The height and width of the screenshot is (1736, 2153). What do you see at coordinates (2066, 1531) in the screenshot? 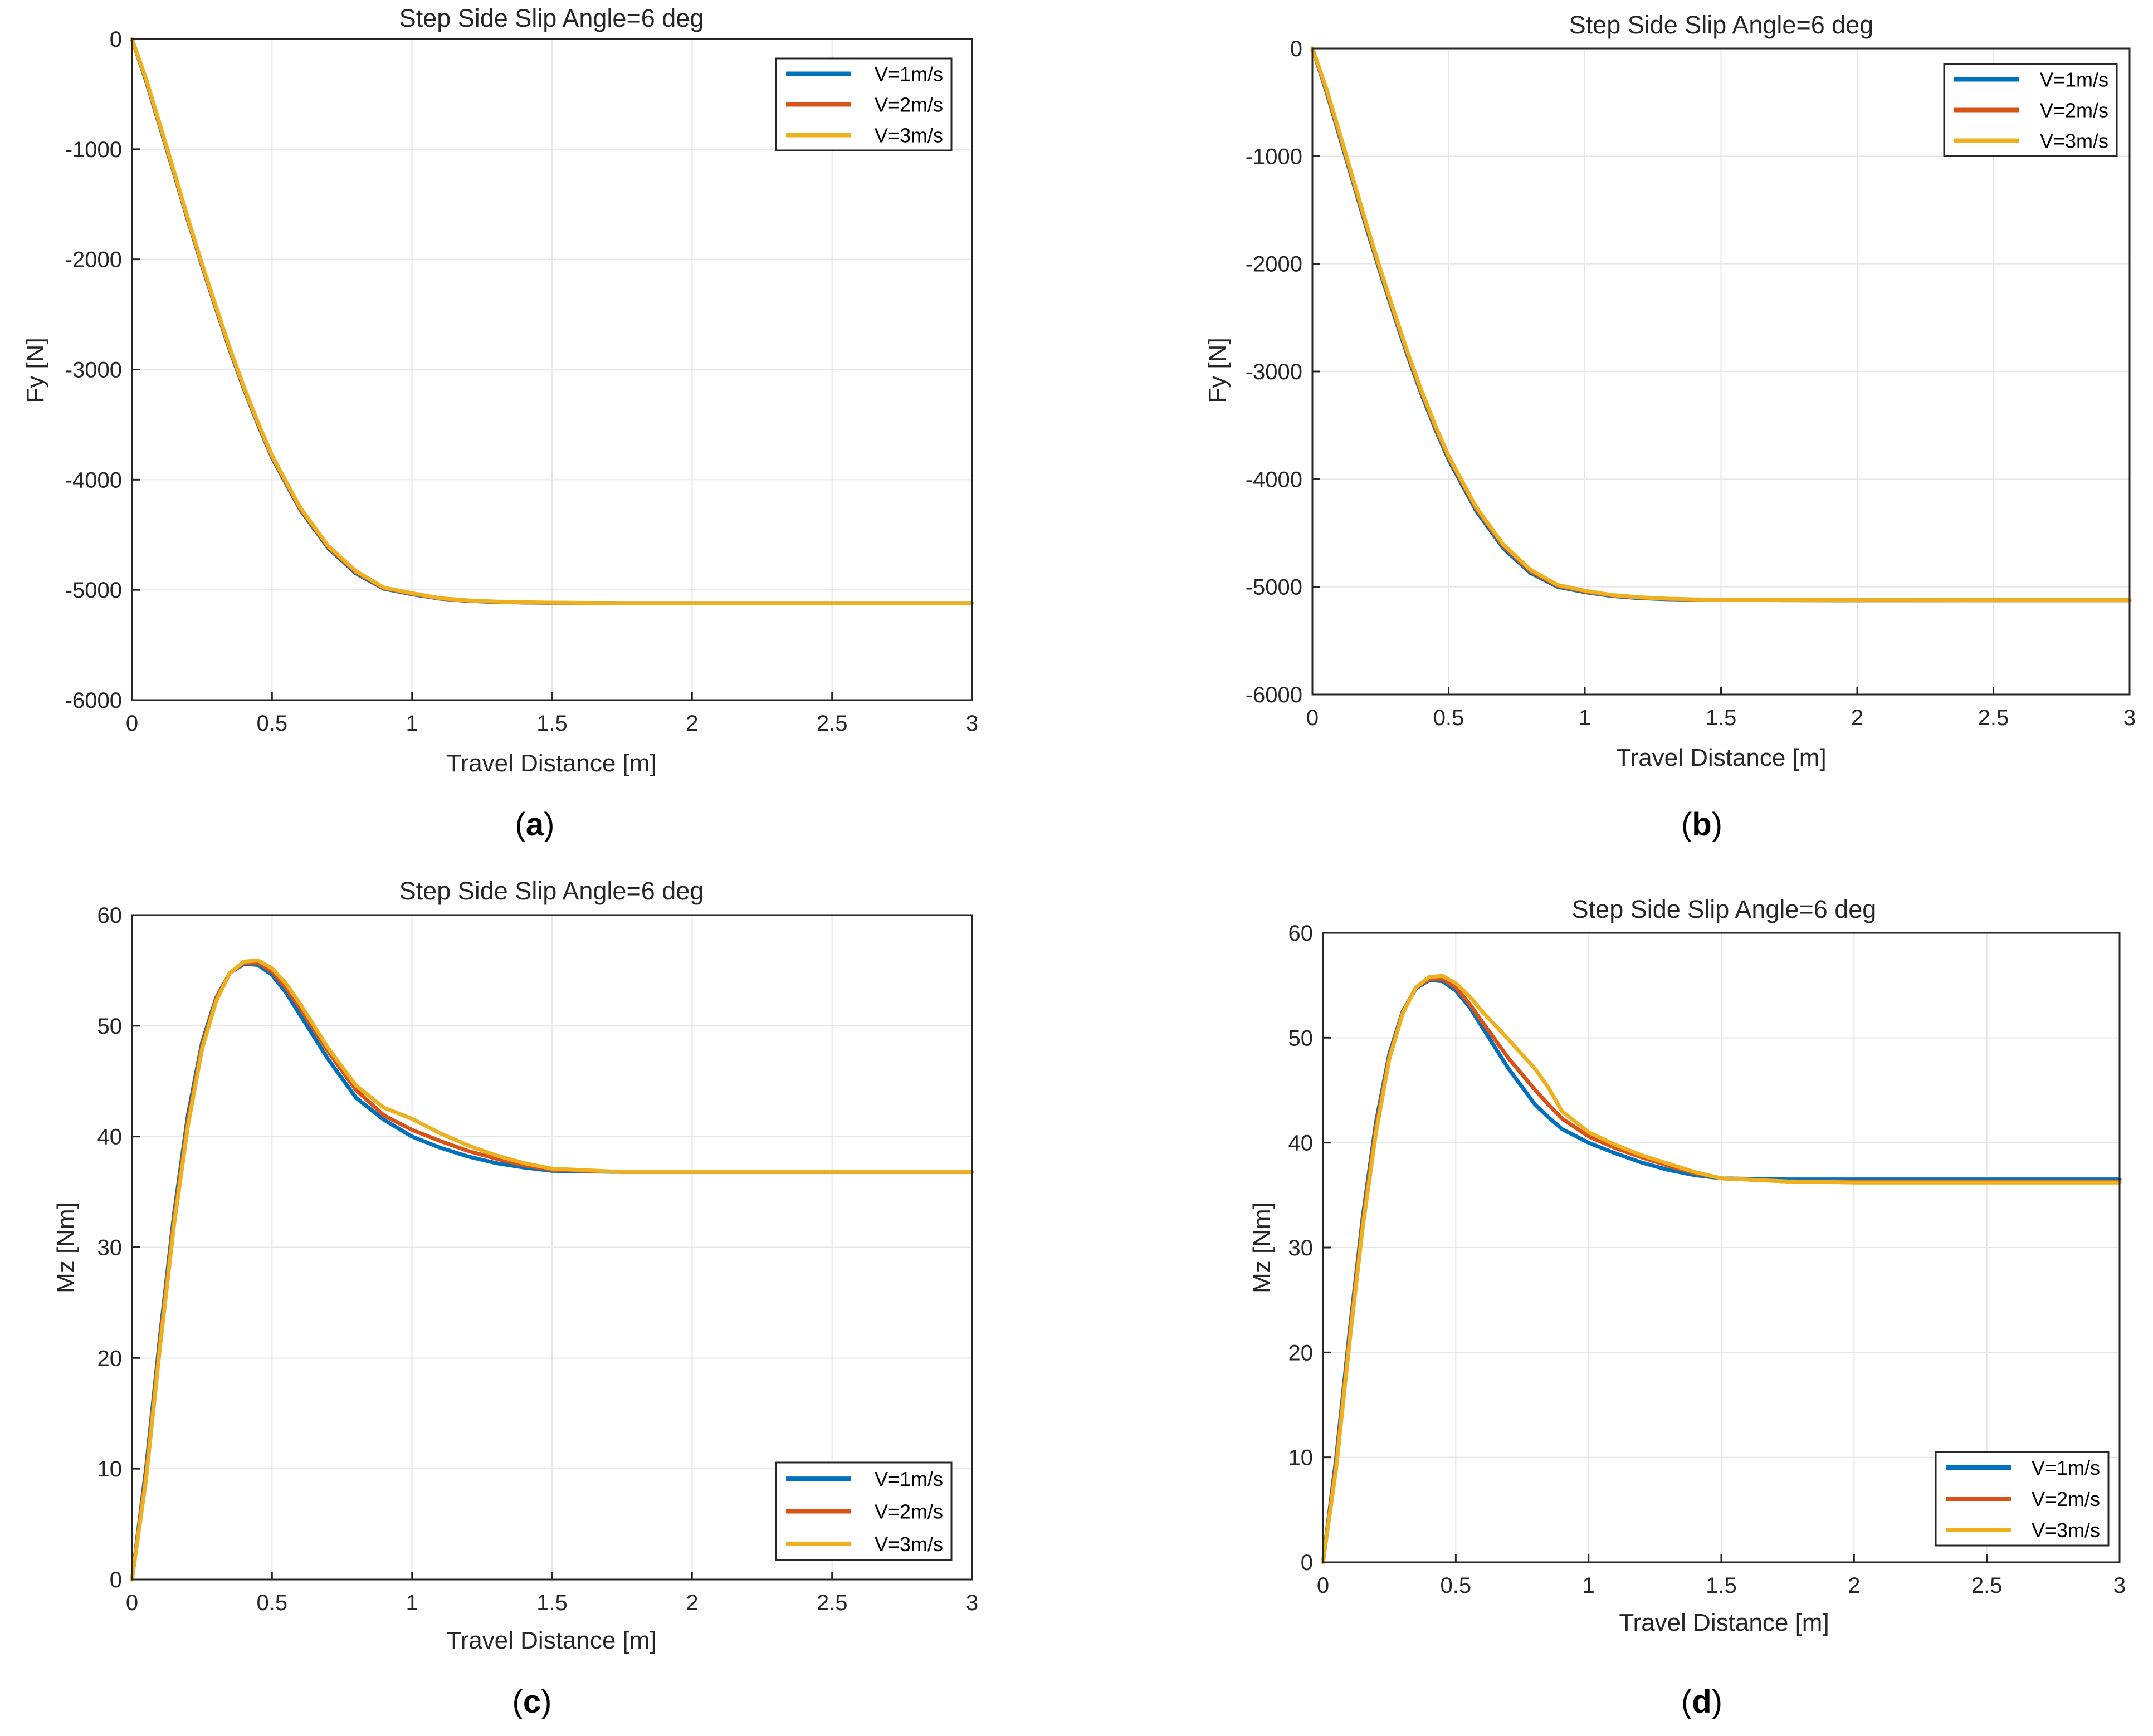
I see `panel-d-legend-label-3: V=3m/s` at bounding box center [2066, 1531].